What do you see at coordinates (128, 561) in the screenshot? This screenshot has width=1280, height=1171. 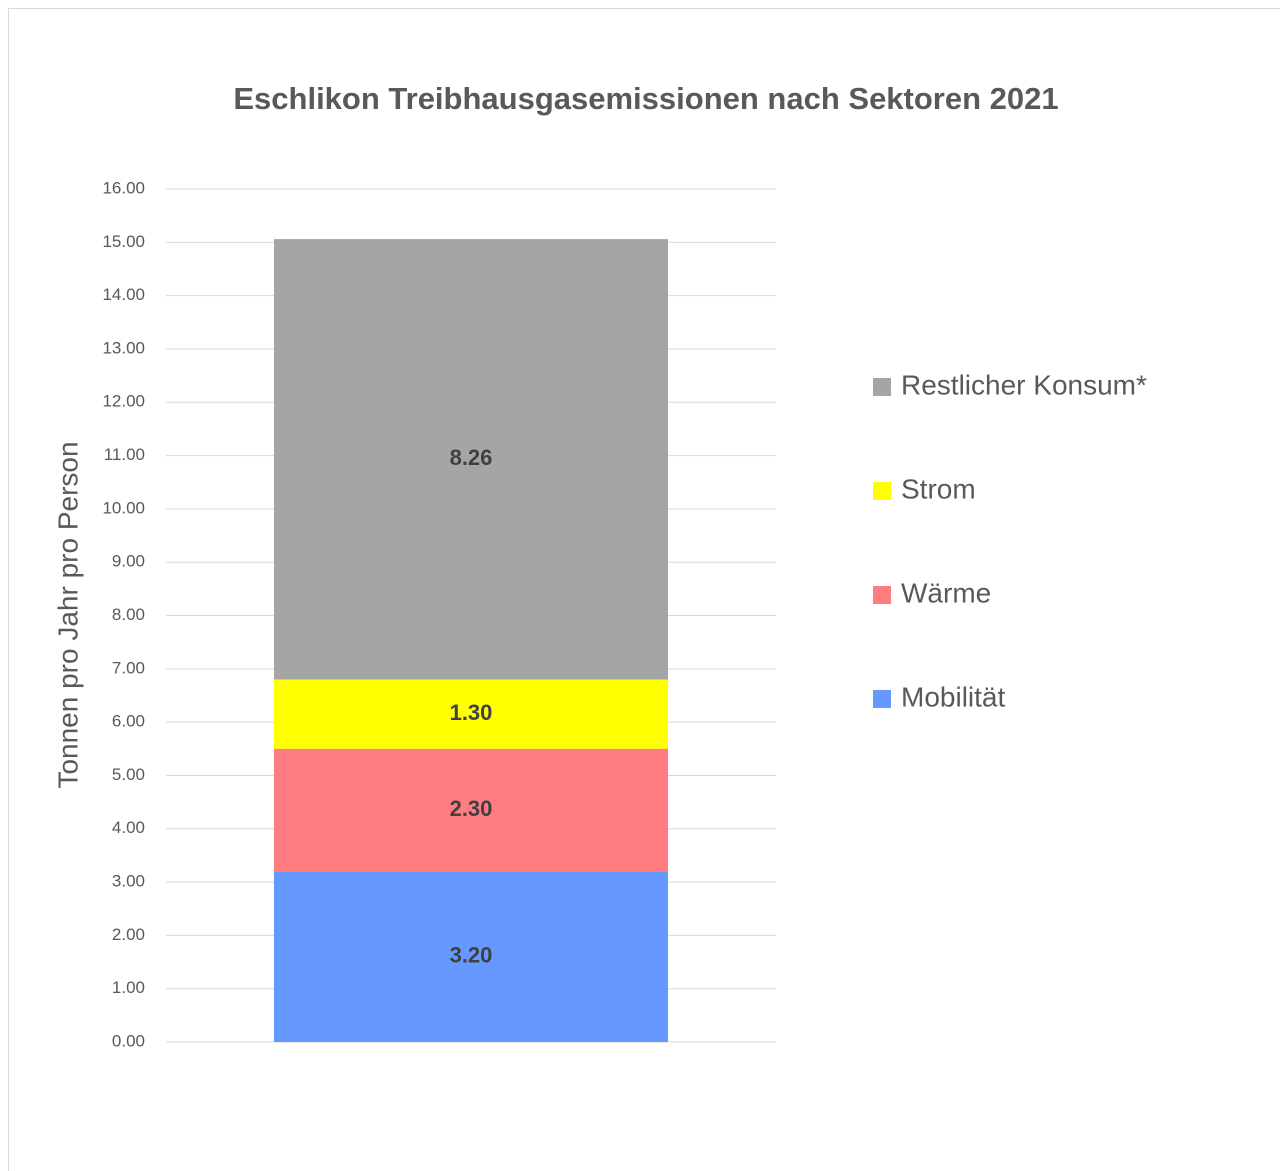 I see `y-tick-label: 9.00` at bounding box center [128, 561].